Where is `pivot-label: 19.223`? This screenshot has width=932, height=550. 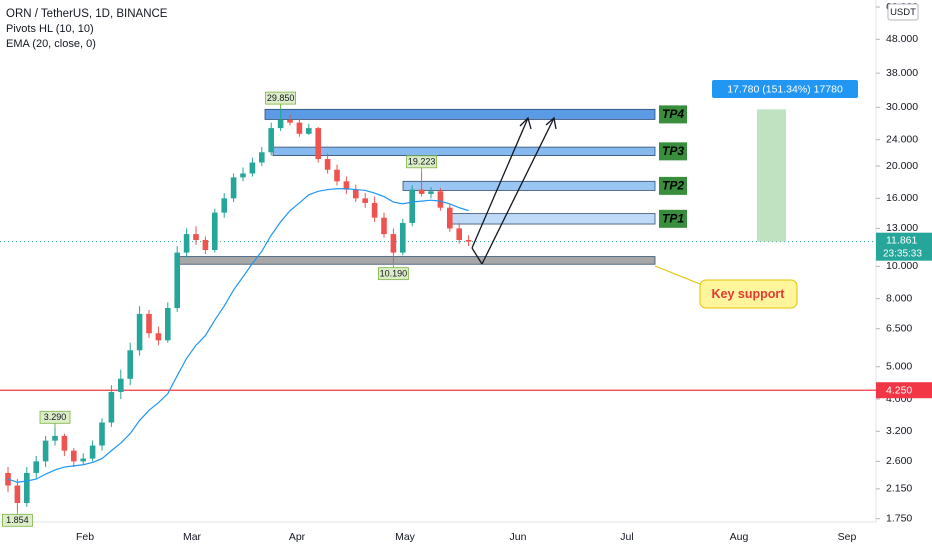
pivot-label: 19.223 is located at coordinates (422, 162).